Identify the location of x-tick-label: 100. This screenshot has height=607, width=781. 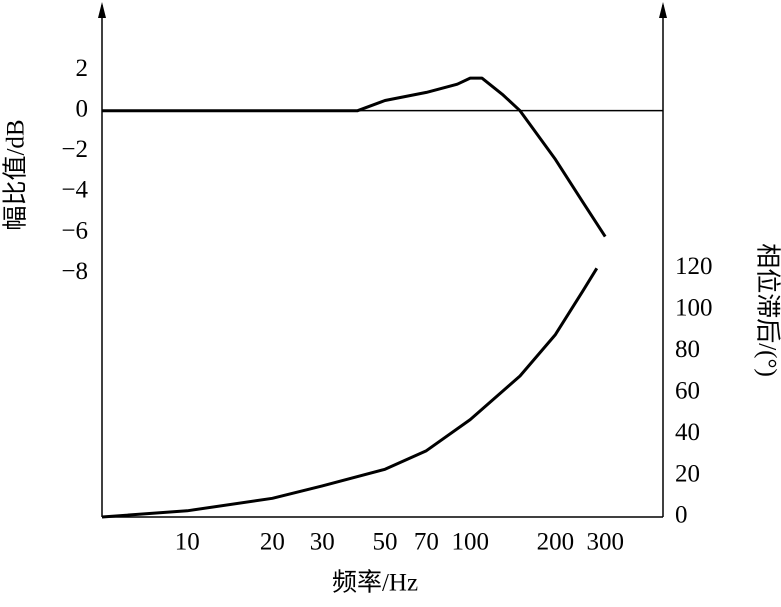
(470, 542).